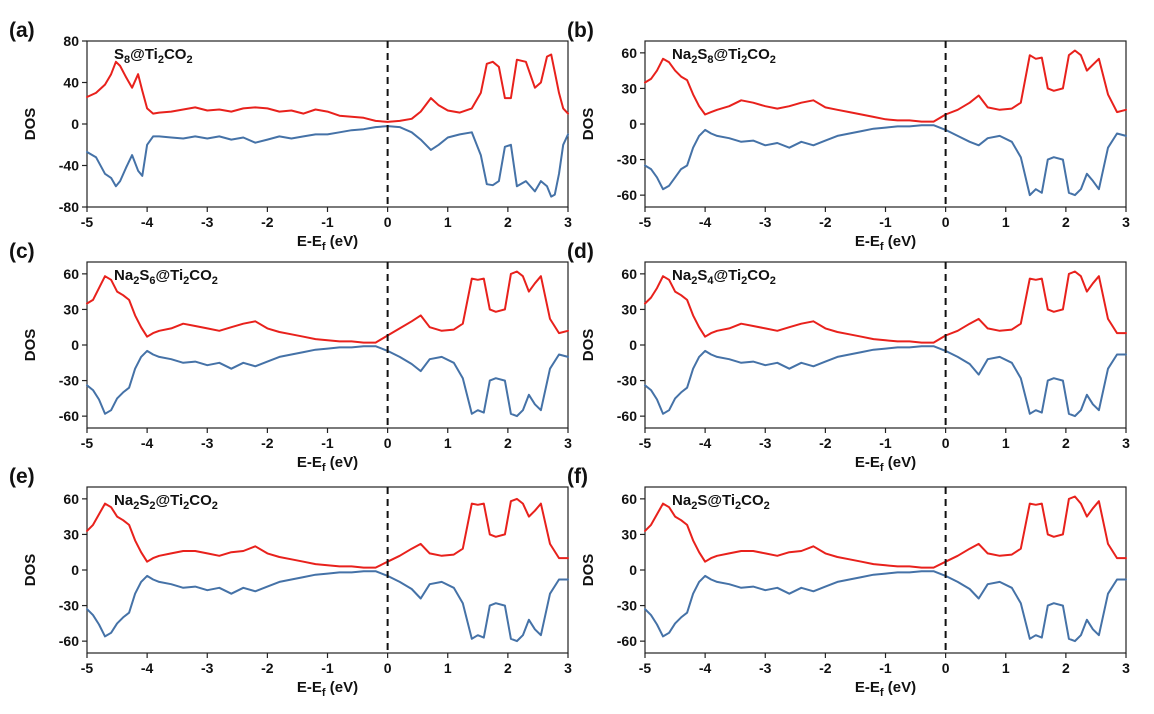 The height and width of the screenshot is (714, 1154). I want to click on y-tick-label: 40, so click(71, 83).